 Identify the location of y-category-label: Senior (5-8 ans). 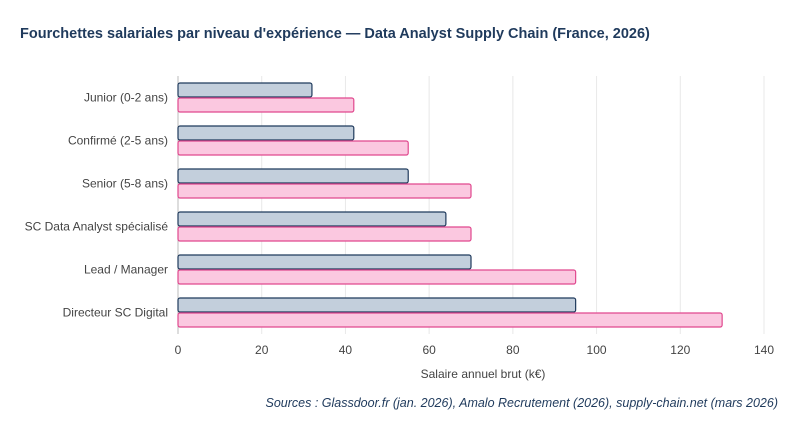
(125, 184).